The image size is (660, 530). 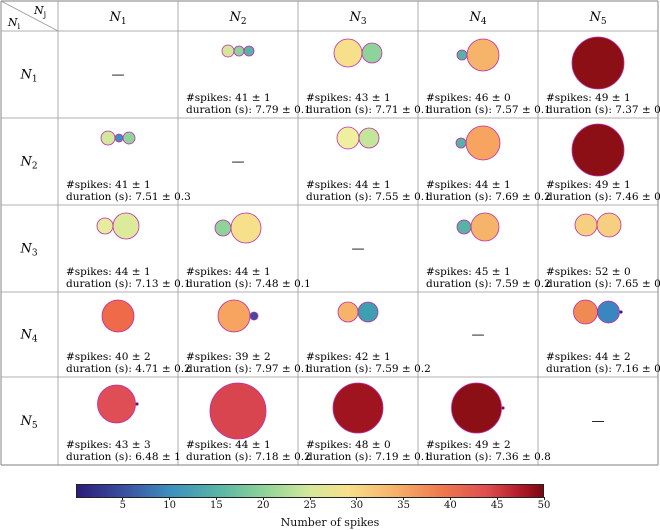 I want to click on colorbar-tick-label: 10, so click(x=169, y=505).